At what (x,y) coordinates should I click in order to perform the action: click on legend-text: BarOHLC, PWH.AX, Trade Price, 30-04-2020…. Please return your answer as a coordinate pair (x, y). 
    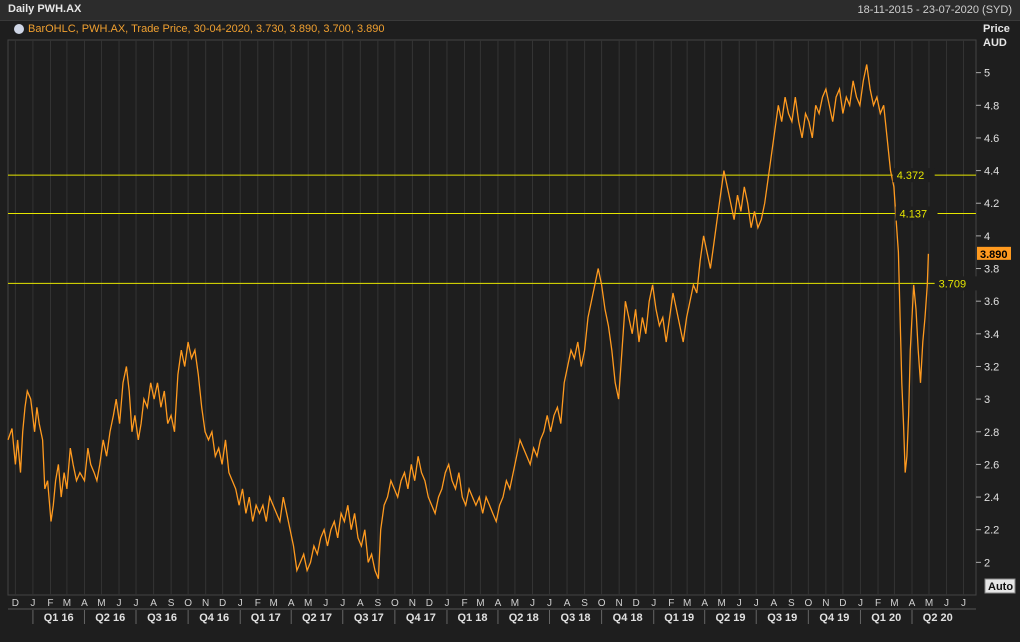
    Looking at the image, I should click on (206, 29).